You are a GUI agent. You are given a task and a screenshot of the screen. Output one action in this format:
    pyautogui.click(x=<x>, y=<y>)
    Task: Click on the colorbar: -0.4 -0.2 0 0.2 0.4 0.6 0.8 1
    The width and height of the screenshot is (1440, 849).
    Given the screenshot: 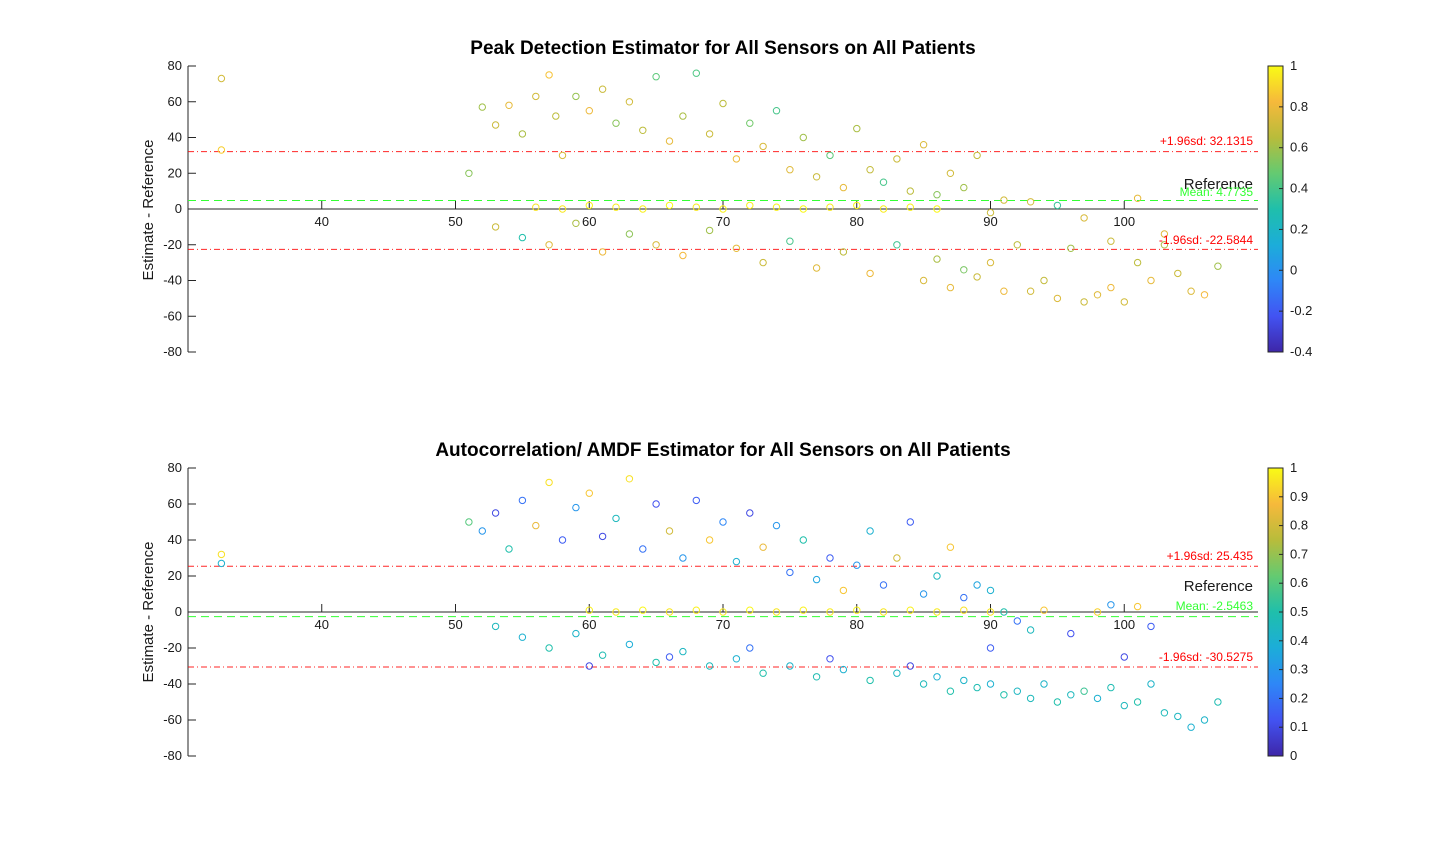 What is the action you would take?
    pyautogui.click(x=1289, y=208)
    